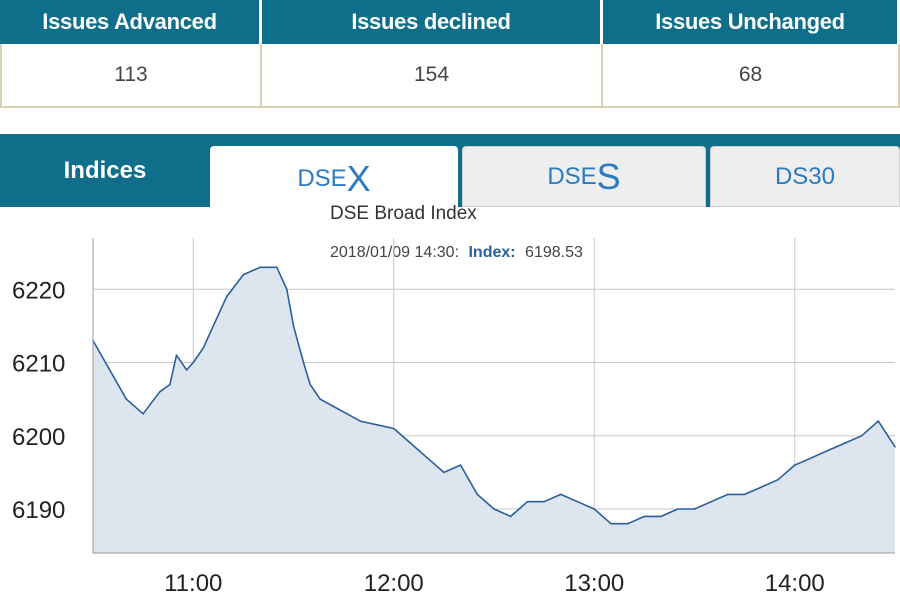 The height and width of the screenshot is (605, 900). Describe the element at coordinates (131, 22) in the screenshot. I see `issues-advanced-header: Issues Advanced` at that location.